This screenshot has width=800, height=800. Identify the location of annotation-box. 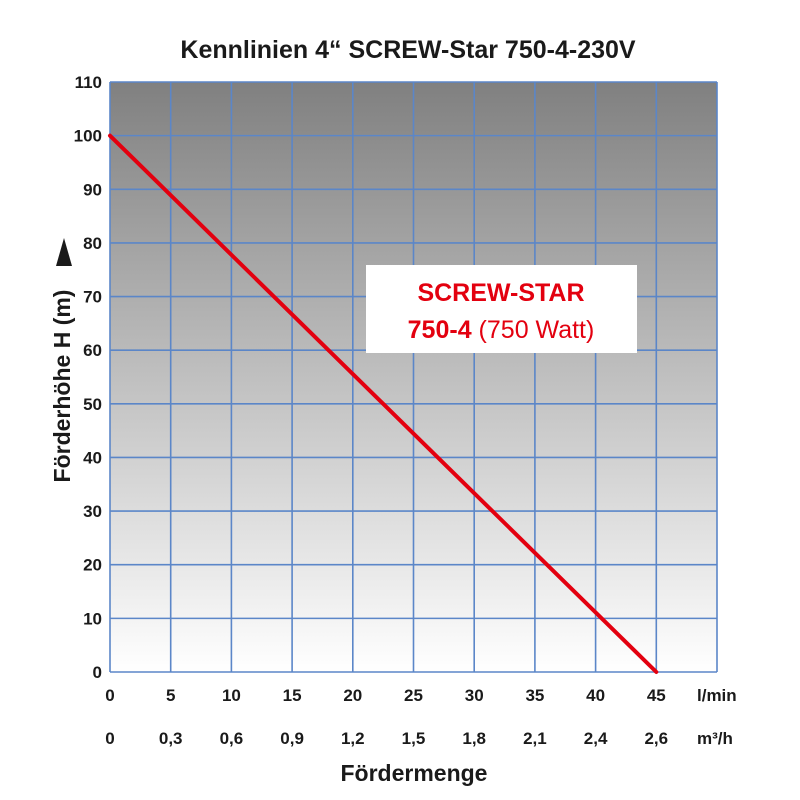
(501, 309).